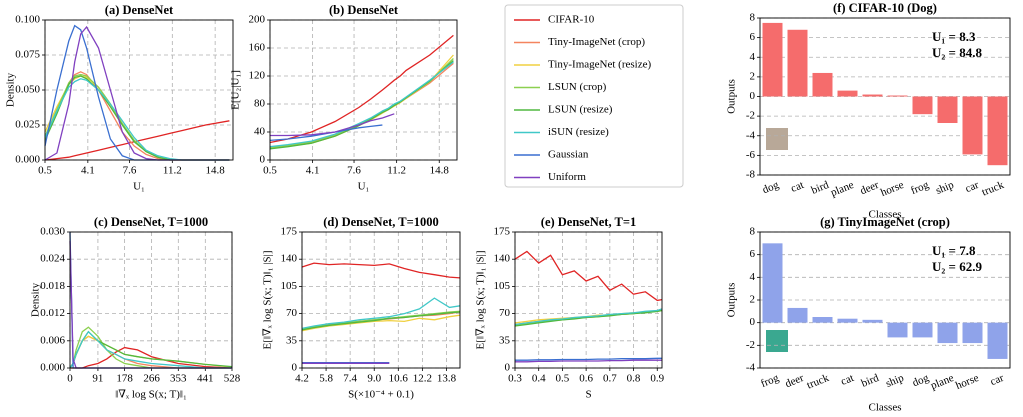 The width and height of the screenshot is (1023, 417). Describe the element at coordinates (580, 110) in the screenshot. I see `legend-label: LSUN (resize)` at that location.